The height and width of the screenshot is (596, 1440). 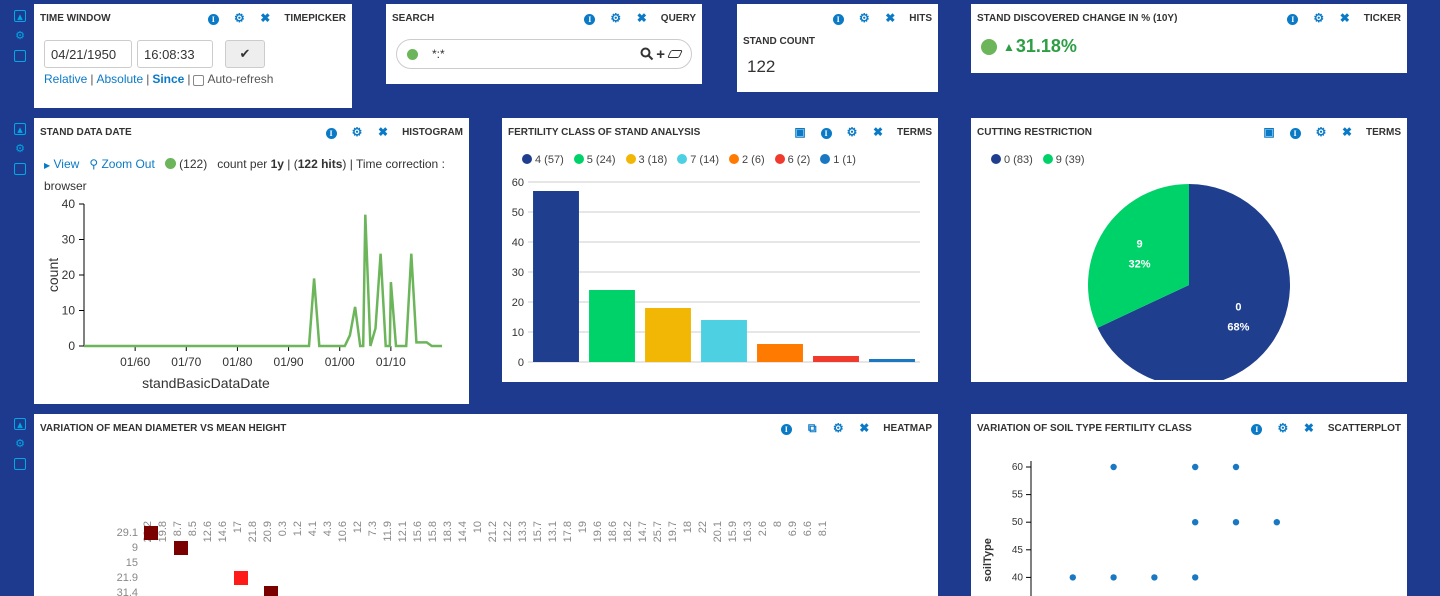 What do you see at coordinates (594, 160) in the screenshot?
I see `legend-item: 5 (24)` at bounding box center [594, 160].